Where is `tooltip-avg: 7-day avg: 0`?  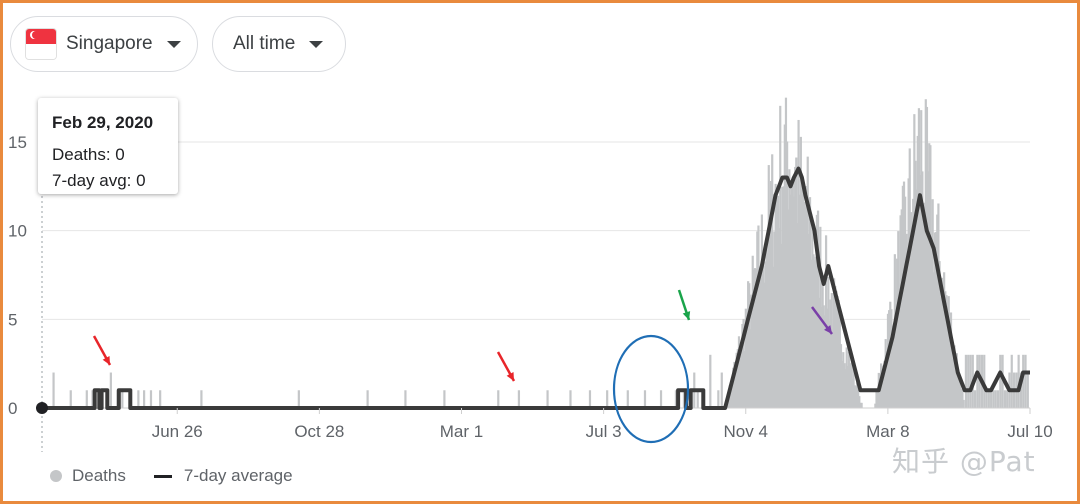
tooltip-avg: 7-day avg: 0 is located at coordinates (99, 180).